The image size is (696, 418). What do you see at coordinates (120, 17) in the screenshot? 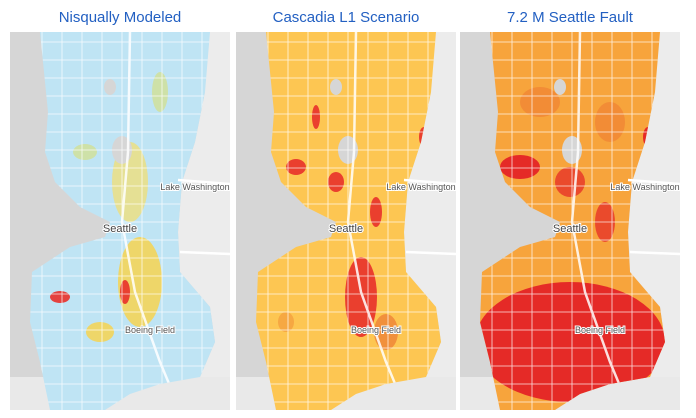
I see `panel-title: Nisqually Modeled` at bounding box center [120, 17].